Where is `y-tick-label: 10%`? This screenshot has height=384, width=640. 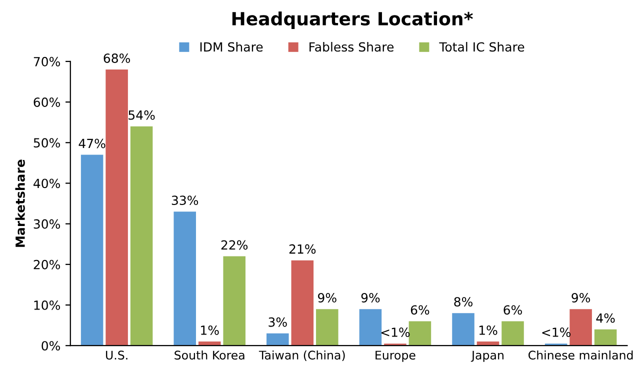 y-tick-label: 10% is located at coordinates (47, 305).